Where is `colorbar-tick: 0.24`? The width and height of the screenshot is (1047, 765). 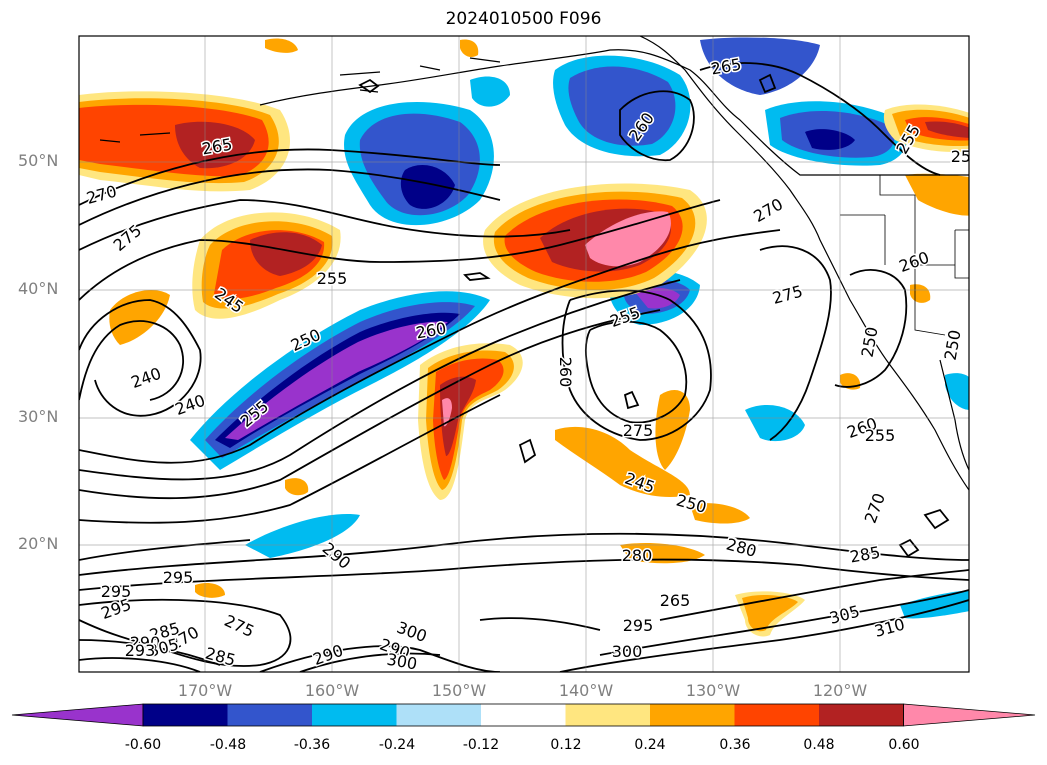
colorbar-tick: 0.24 is located at coordinates (650, 745).